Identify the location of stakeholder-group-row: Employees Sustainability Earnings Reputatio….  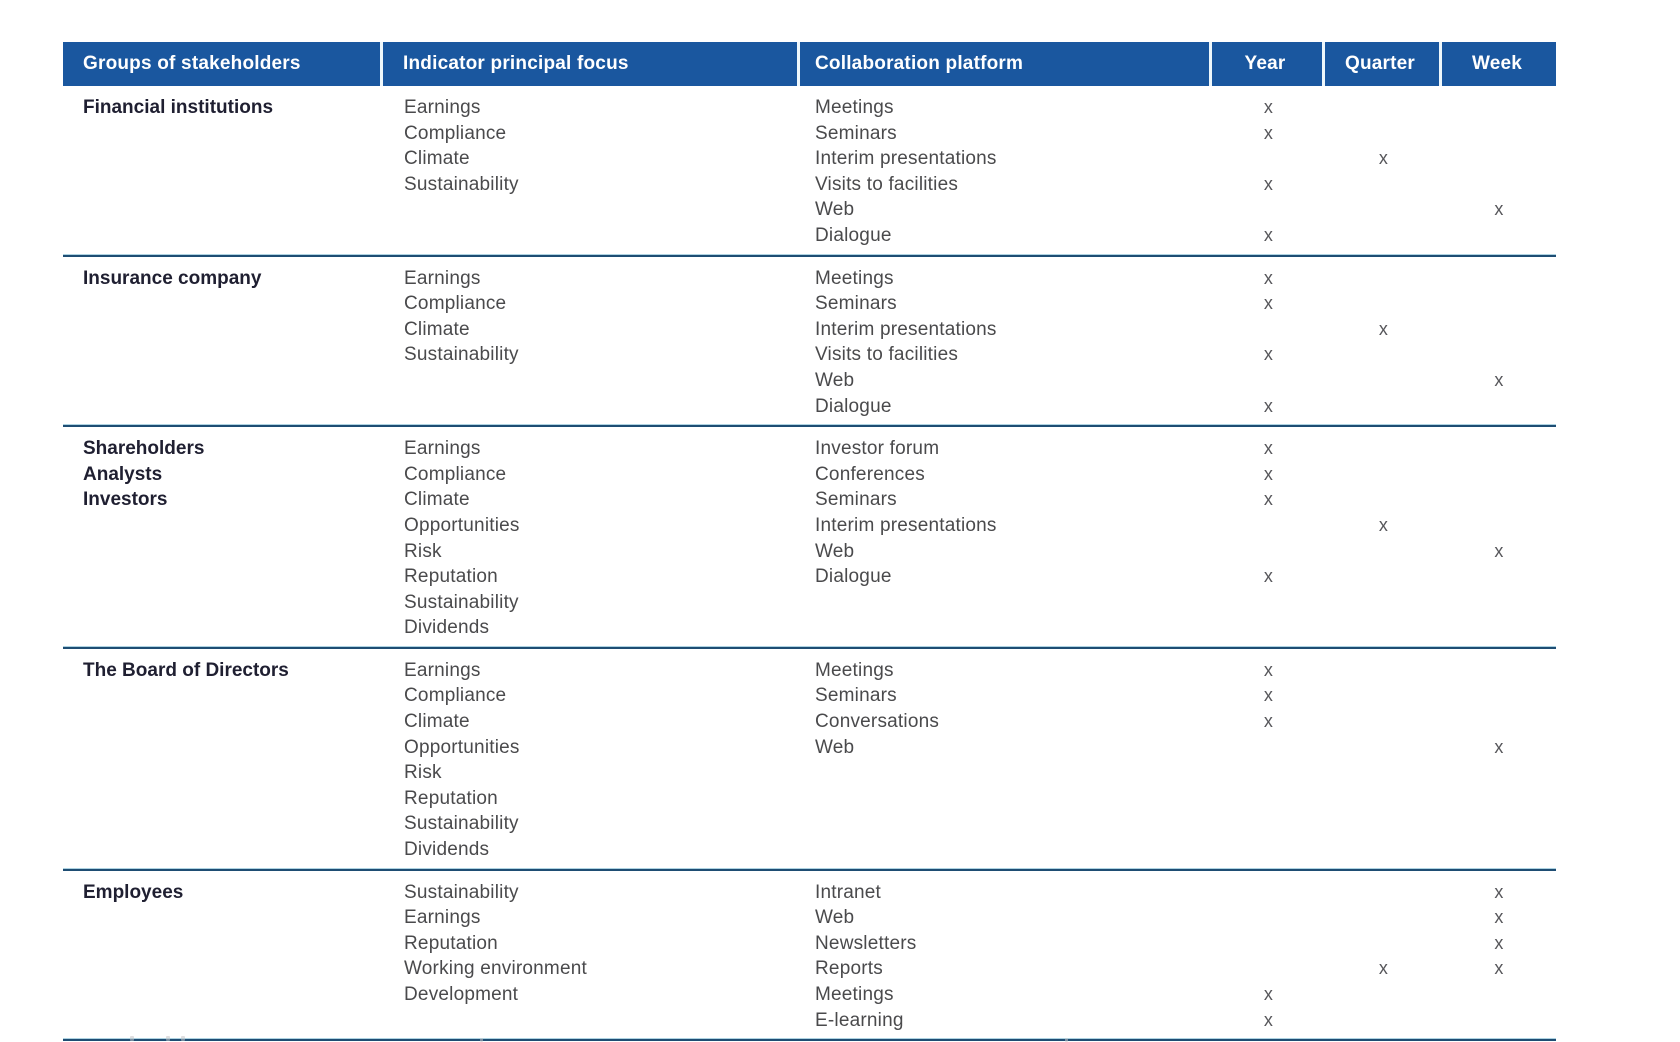
(809, 955).